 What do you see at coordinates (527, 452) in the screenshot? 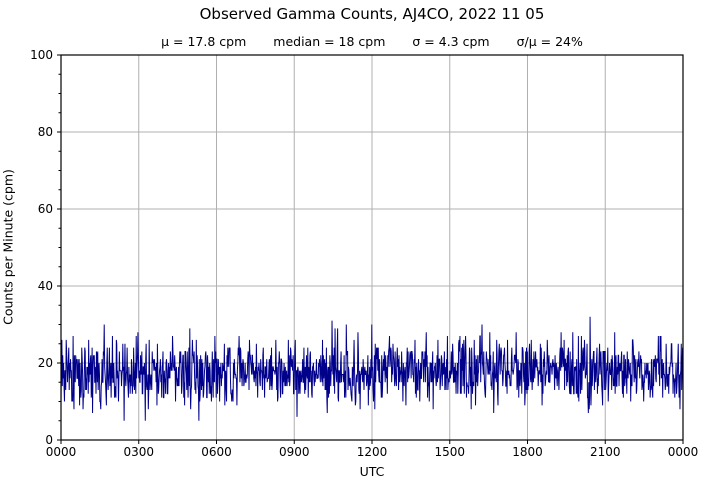
I see `x-tick-label: 1800` at bounding box center [527, 452].